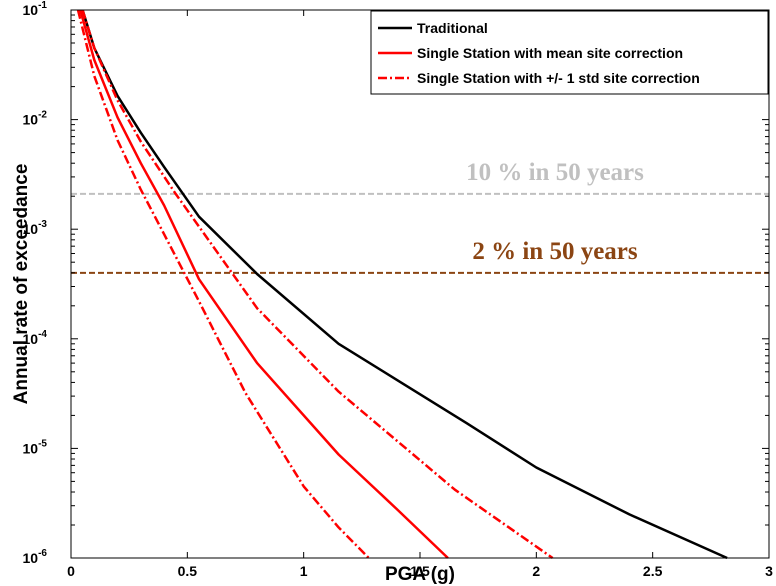 The width and height of the screenshot is (776, 586). What do you see at coordinates (42, 224) in the screenshot?
I see `y-tick-exponent: -3` at bounding box center [42, 224].